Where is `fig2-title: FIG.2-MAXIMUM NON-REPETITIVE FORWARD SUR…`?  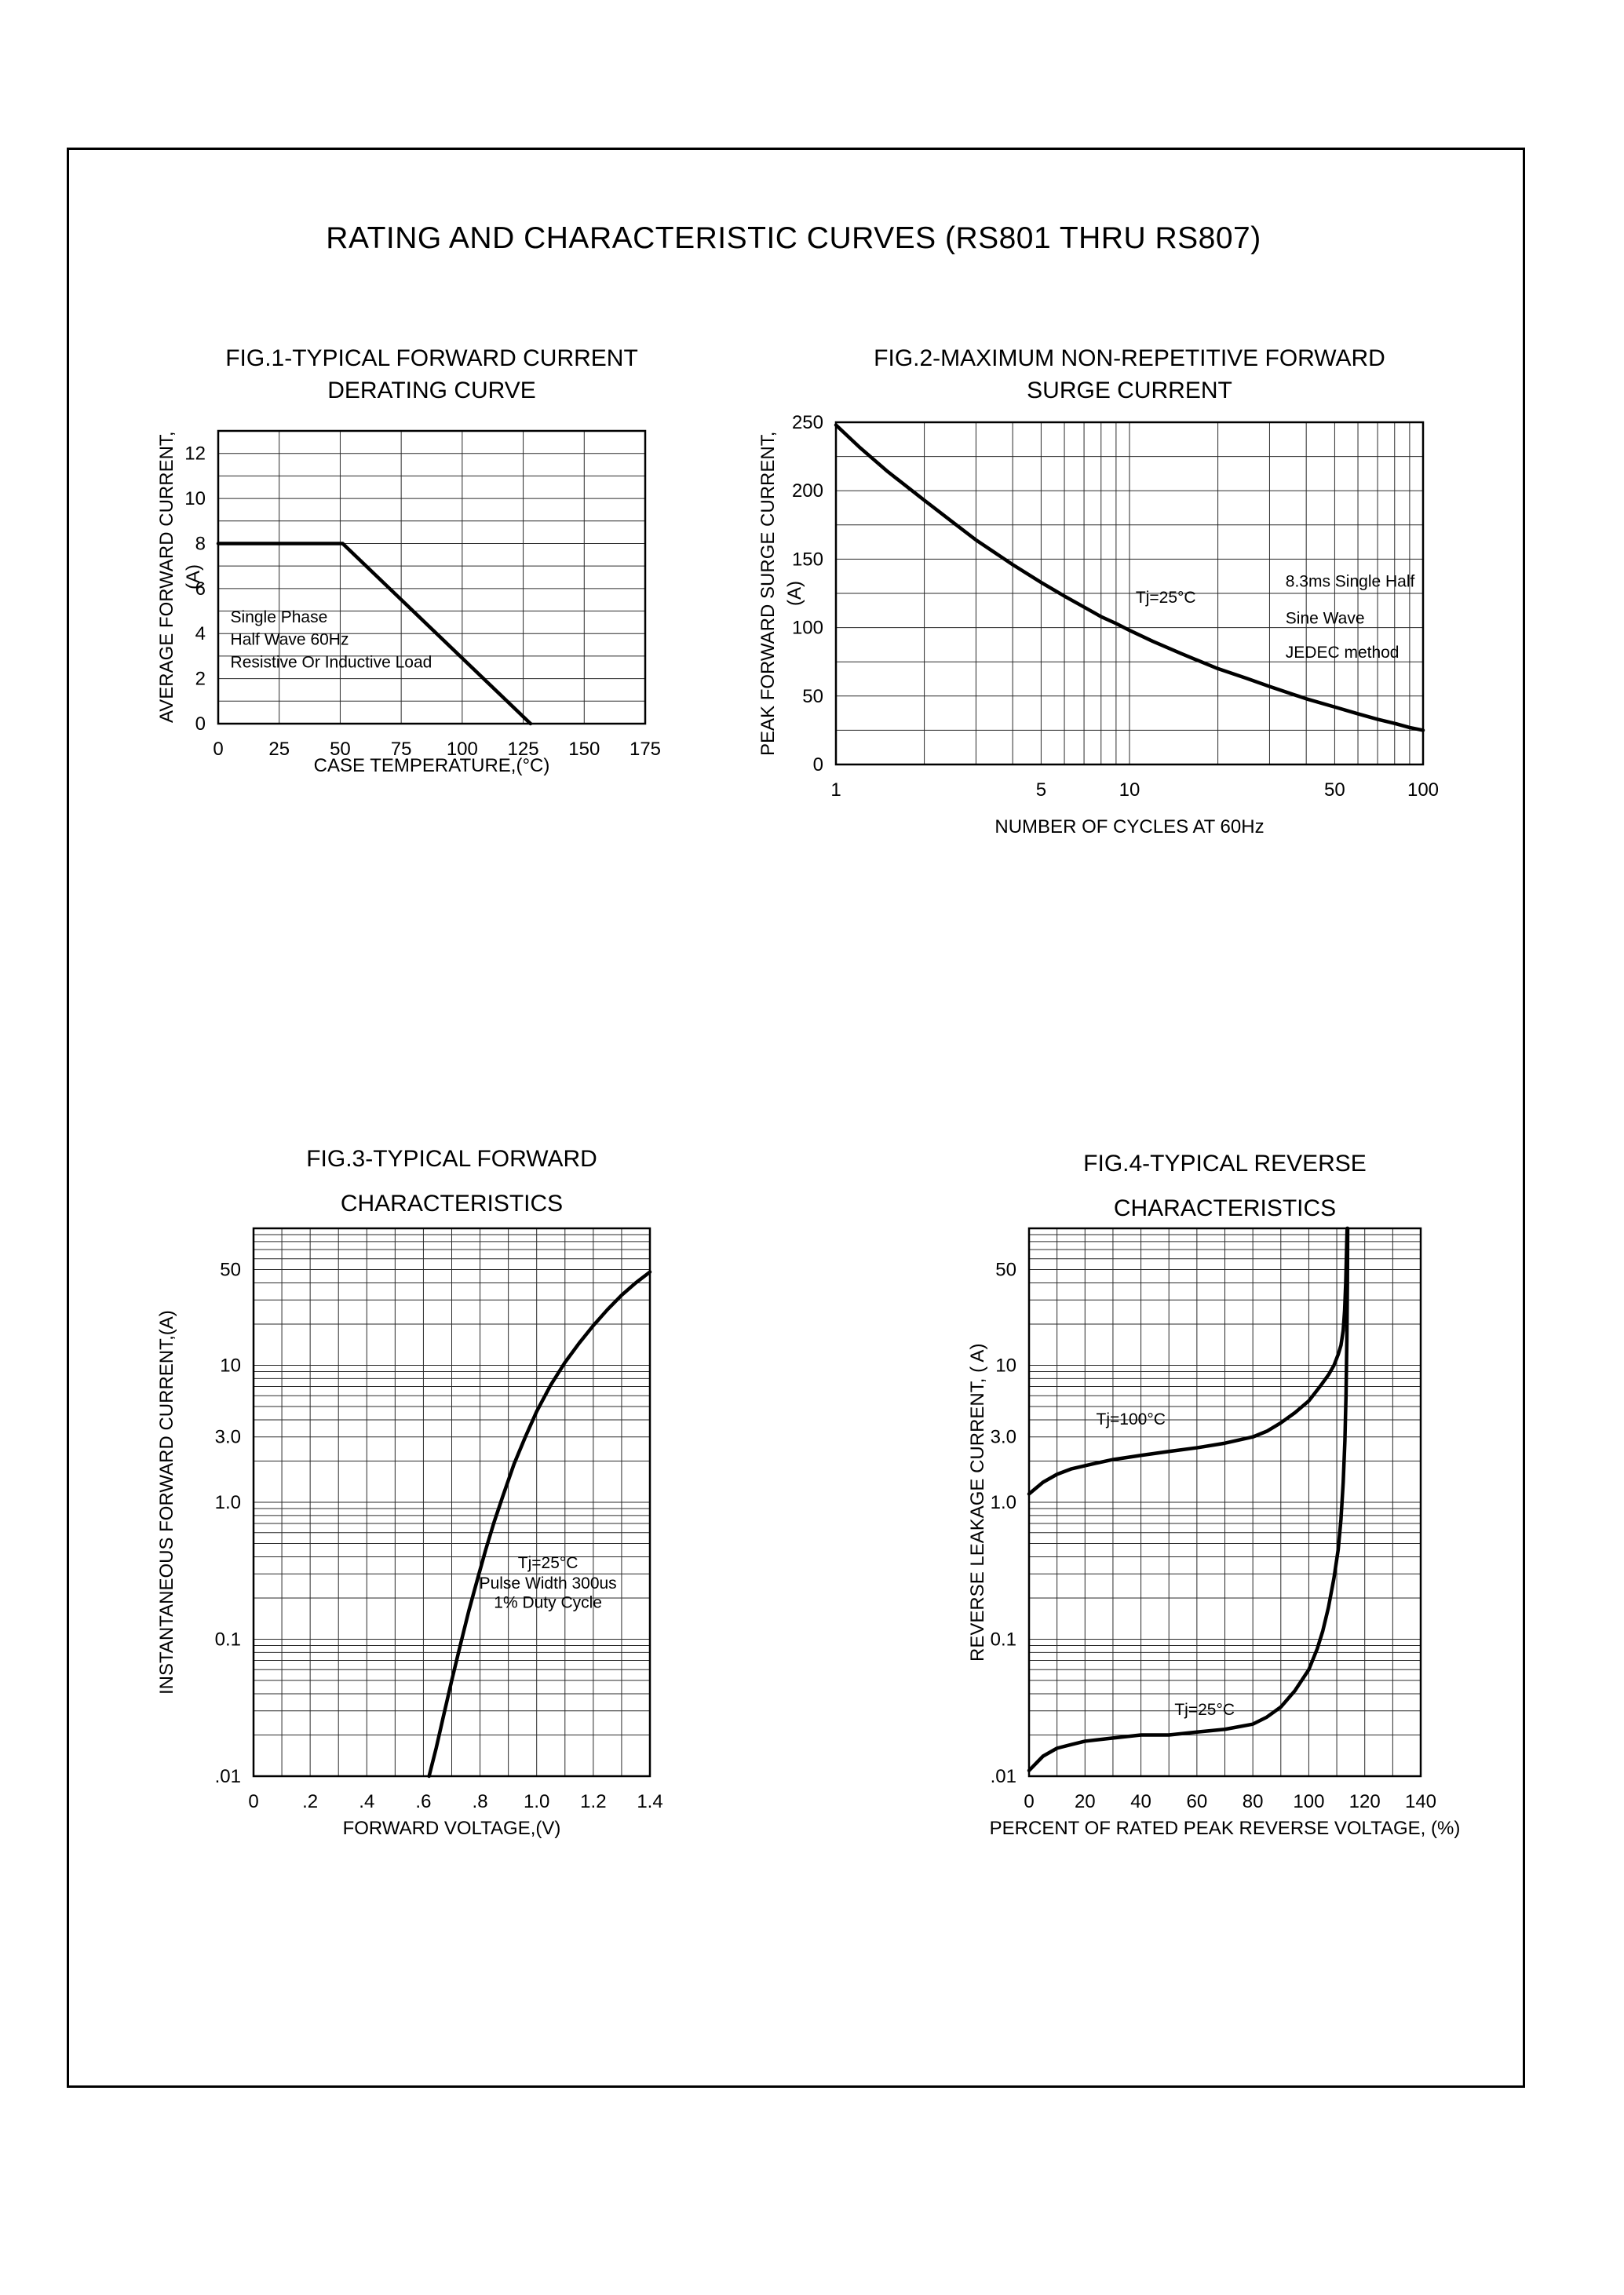 fig2-title: FIG.2-MAXIMUM NON-REPETITIVE FORWARD SUR… is located at coordinates (1130, 374).